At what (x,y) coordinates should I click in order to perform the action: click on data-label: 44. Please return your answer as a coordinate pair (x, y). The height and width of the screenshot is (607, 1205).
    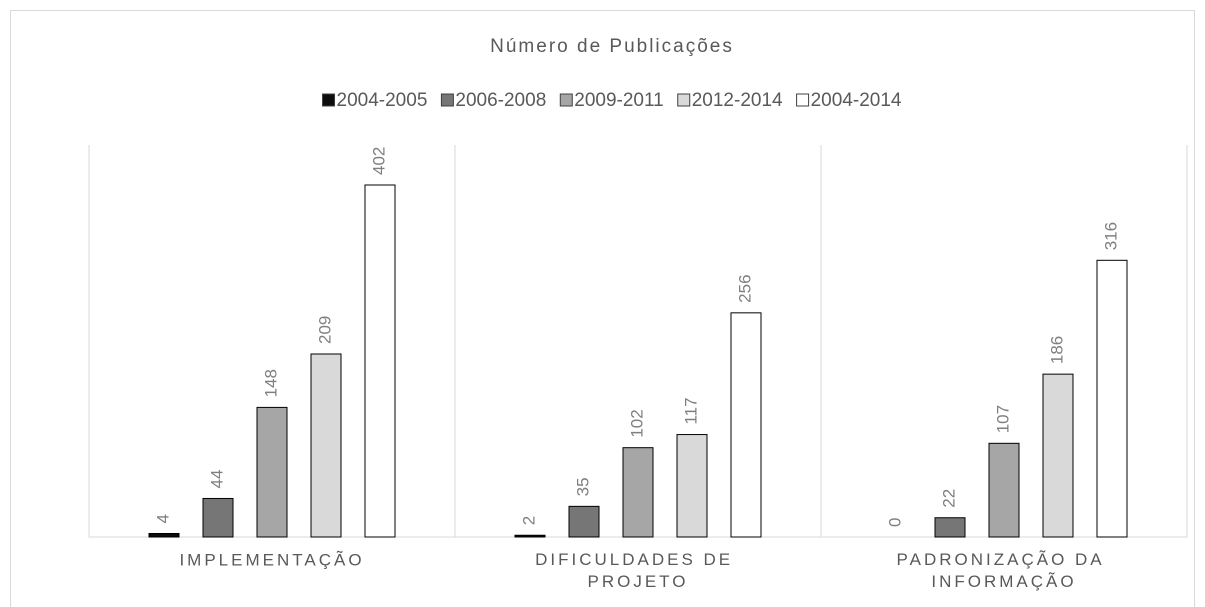
    Looking at the image, I should click on (216, 479).